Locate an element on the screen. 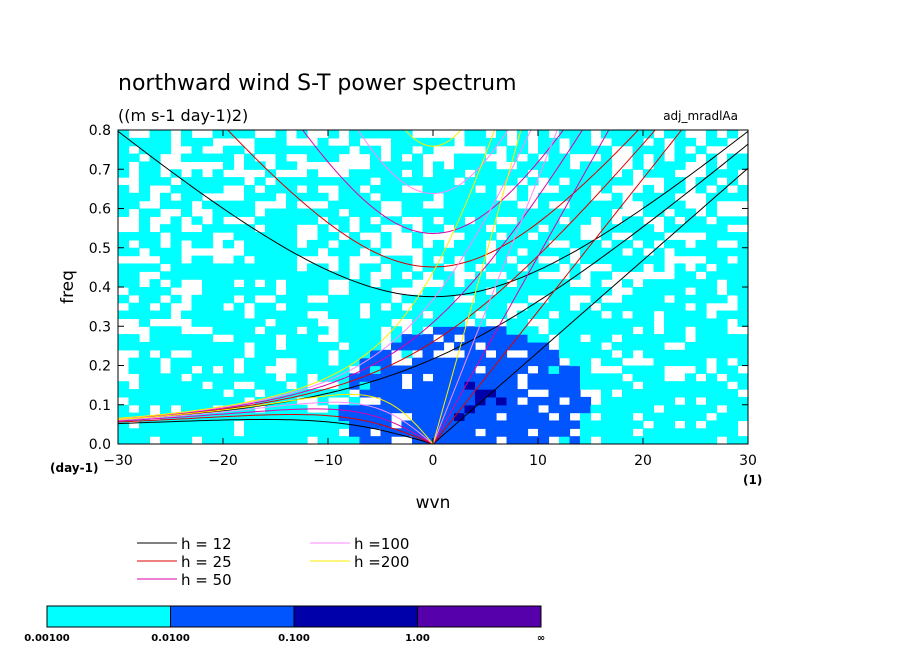 The image size is (904, 654). x-tick-label: 0 is located at coordinates (433, 461).